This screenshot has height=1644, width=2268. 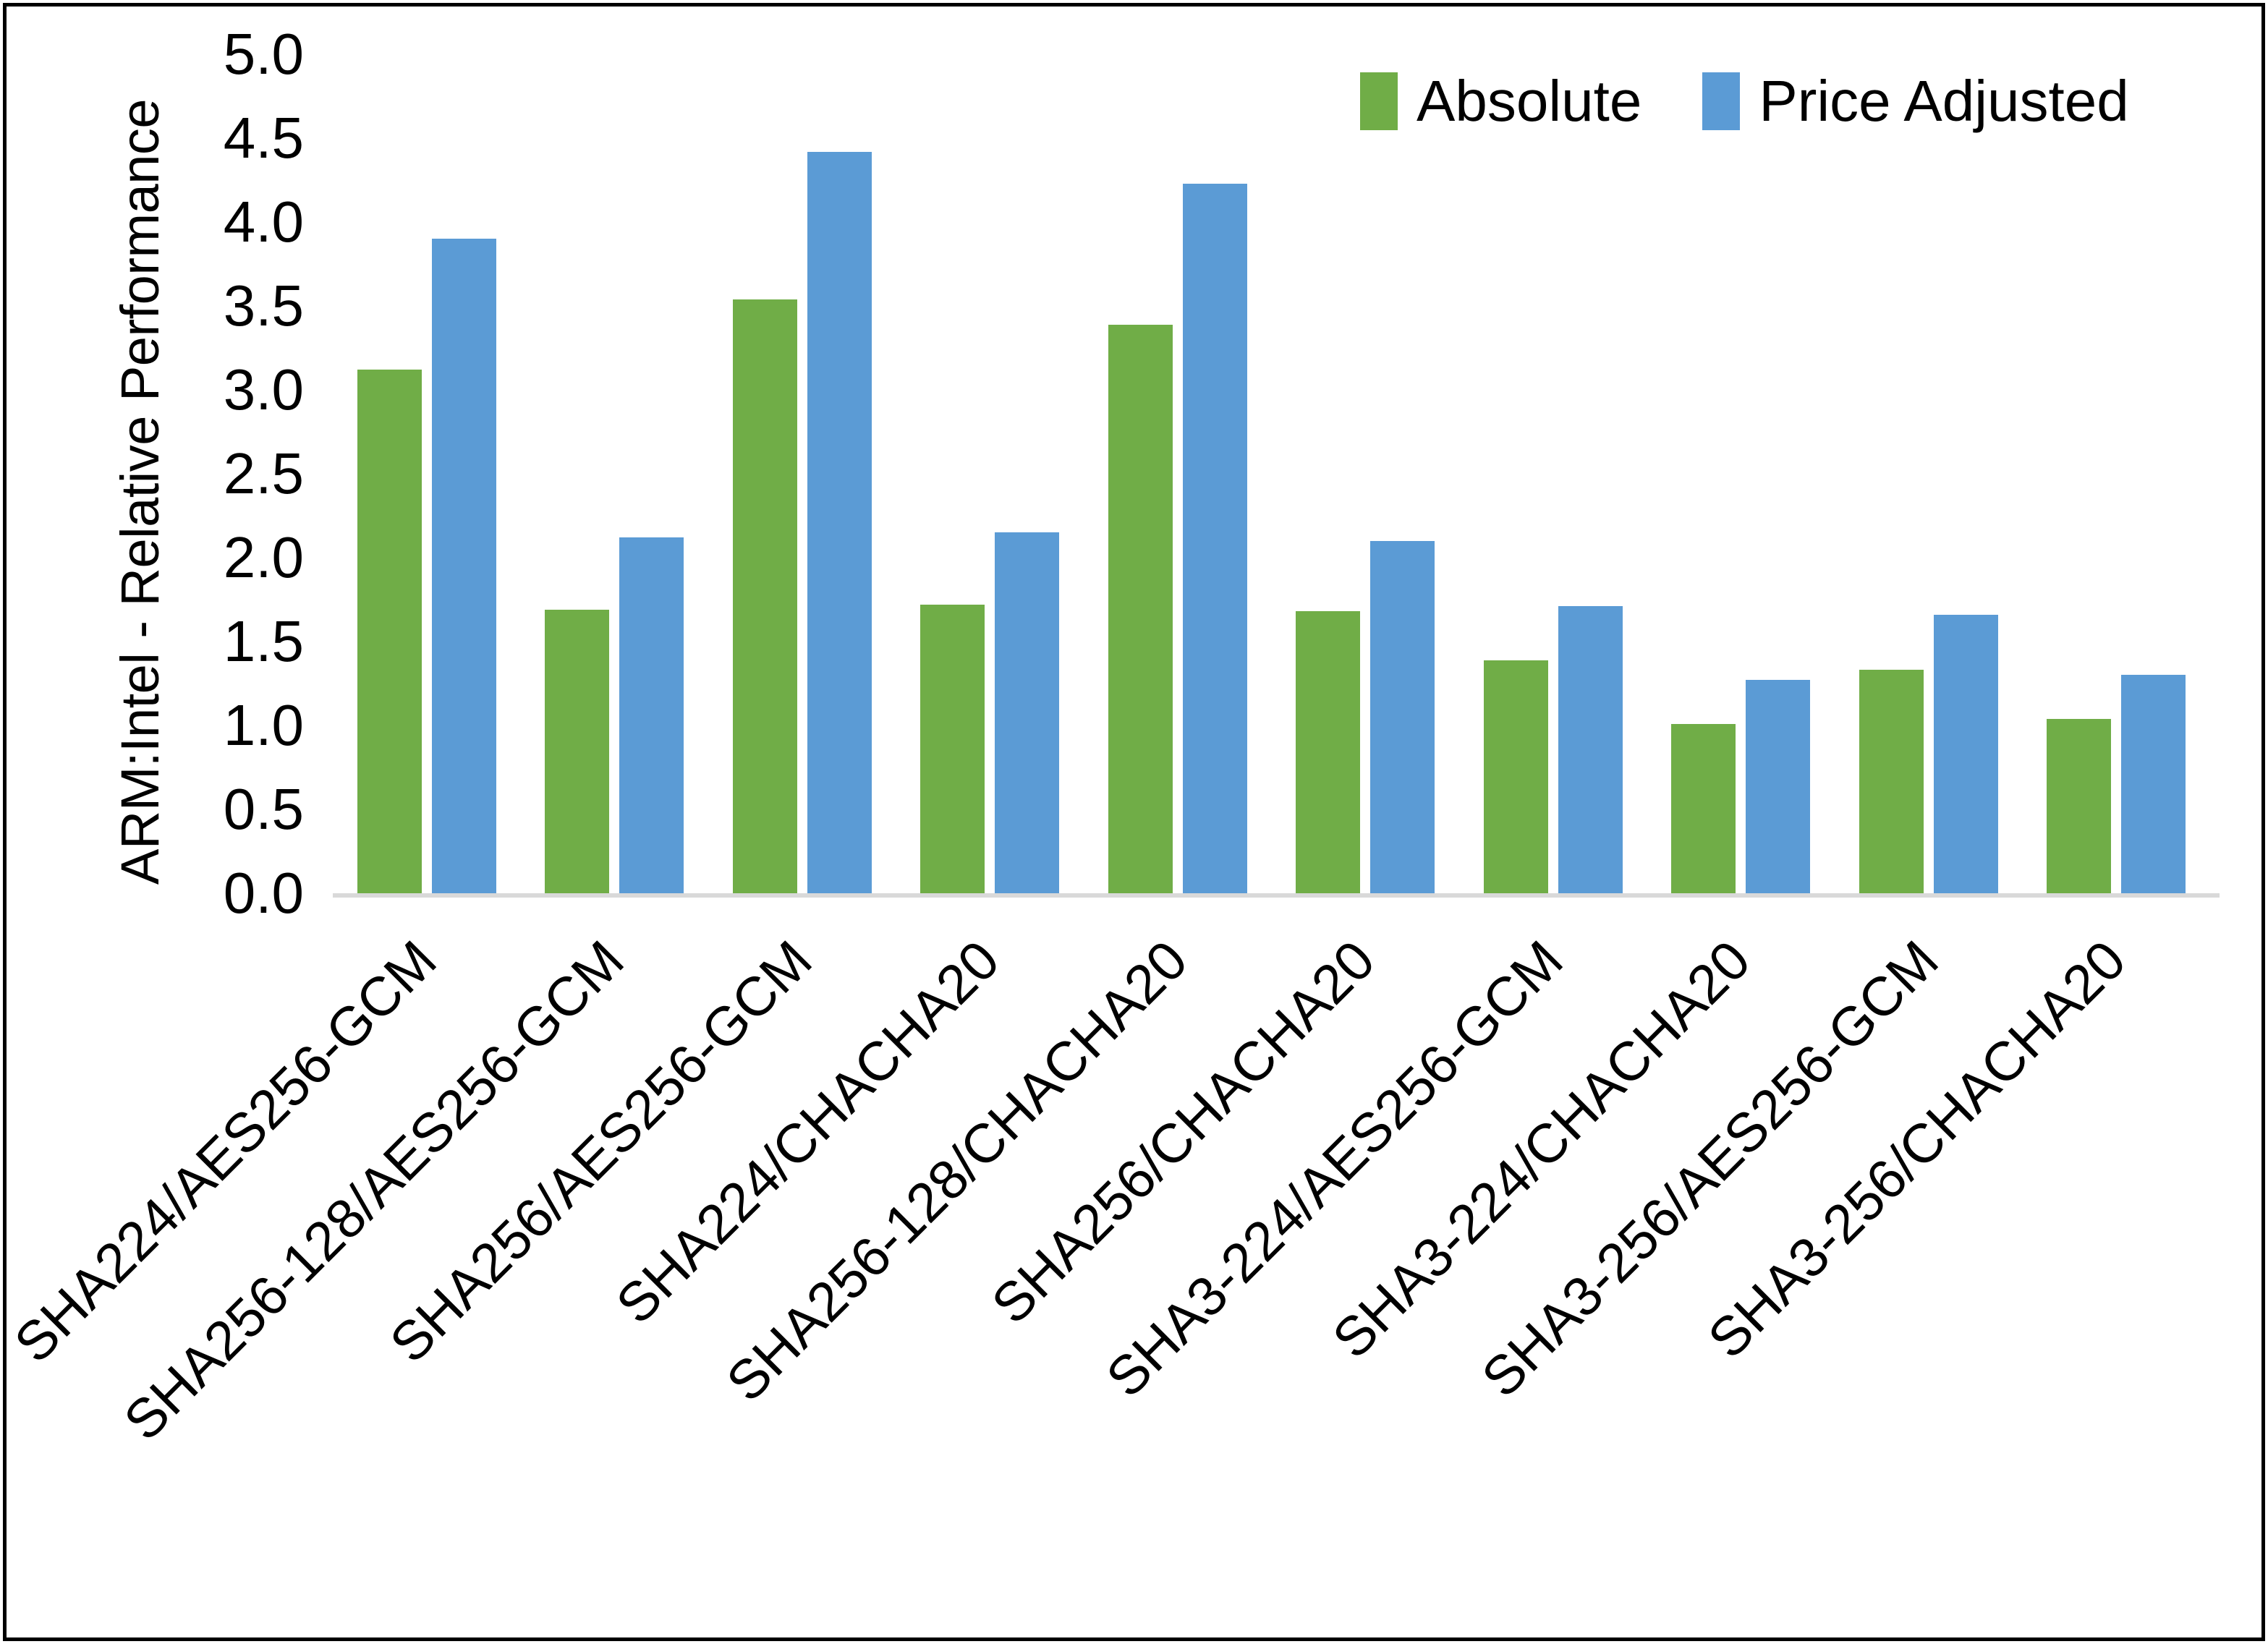 I want to click on y-tick-label: 5.0, so click(x=263, y=54).